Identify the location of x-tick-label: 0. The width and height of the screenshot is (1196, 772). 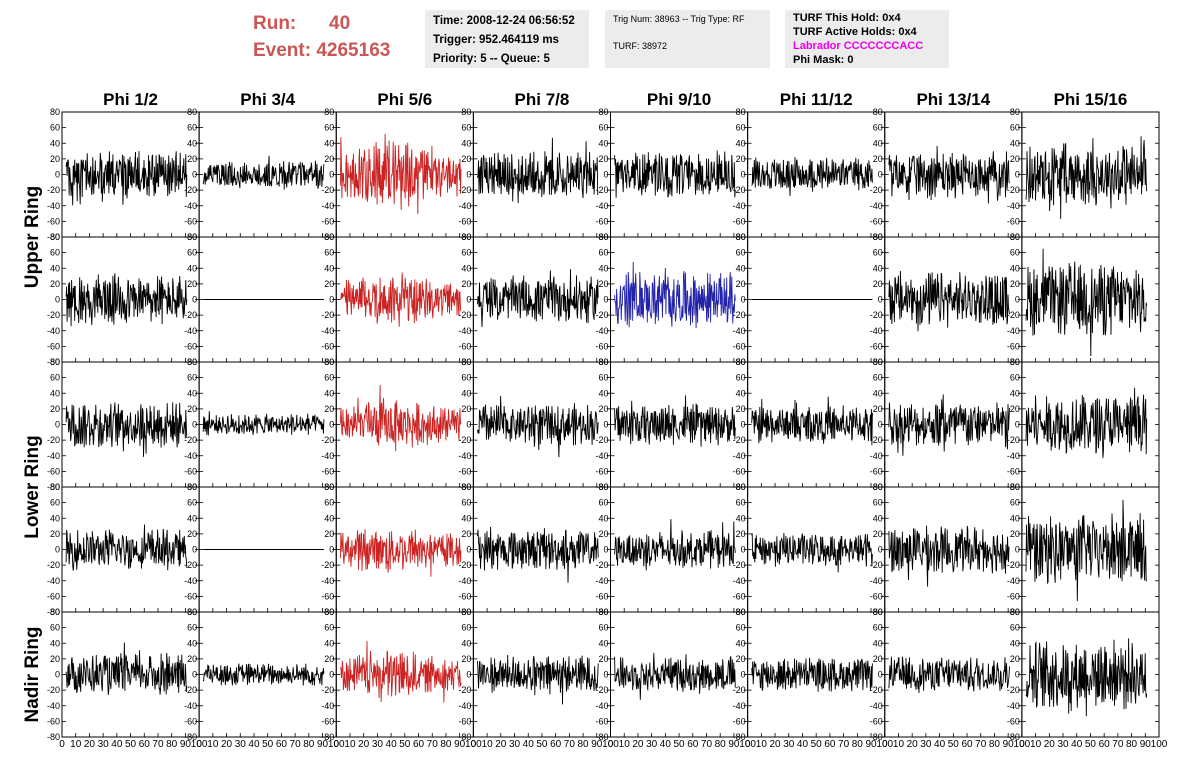
(611, 744).